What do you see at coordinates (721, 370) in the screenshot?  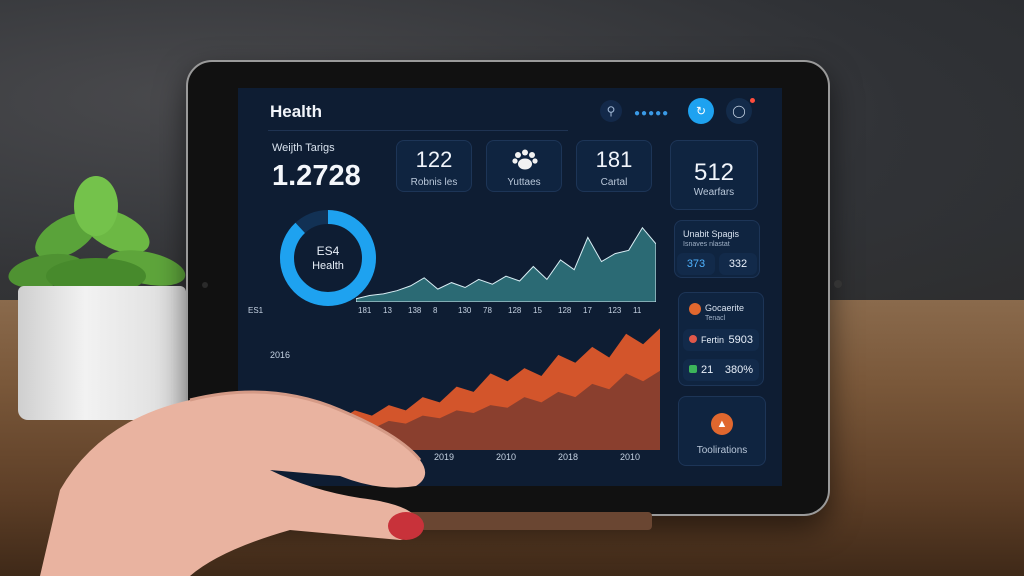 I see `section2-row2: 21 380%` at bounding box center [721, 370].